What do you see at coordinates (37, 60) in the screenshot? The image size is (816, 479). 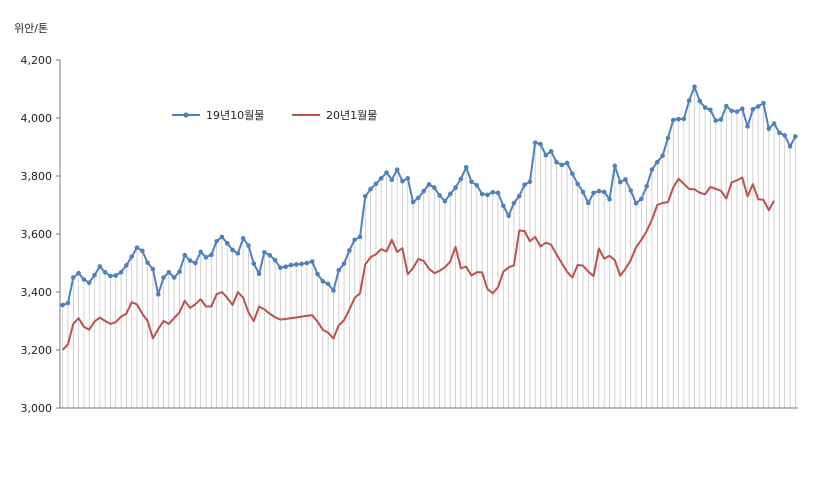 I see `y-tick-label: 4,200` at bounding box center [37, 60].